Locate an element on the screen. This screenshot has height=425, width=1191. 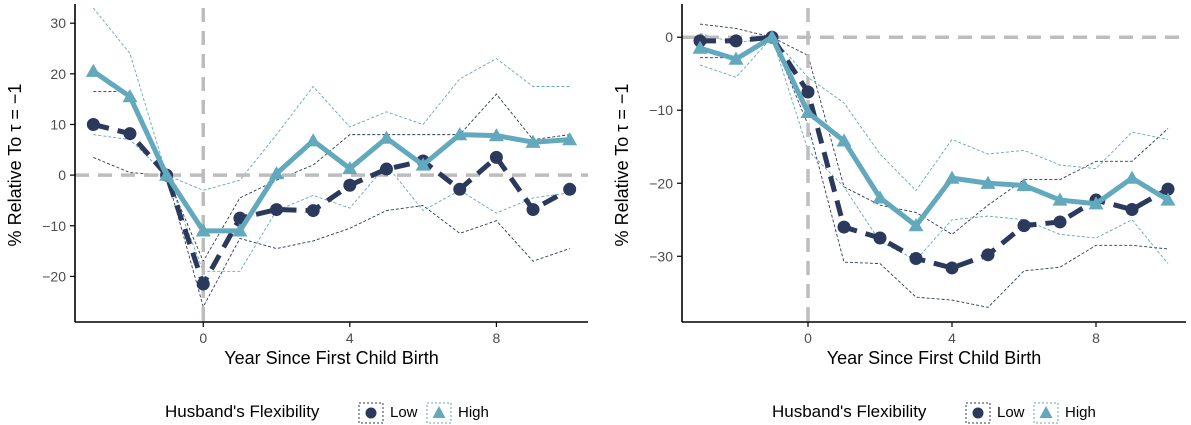
left-low-ci-lower-line is located at coordinates (331, 232).